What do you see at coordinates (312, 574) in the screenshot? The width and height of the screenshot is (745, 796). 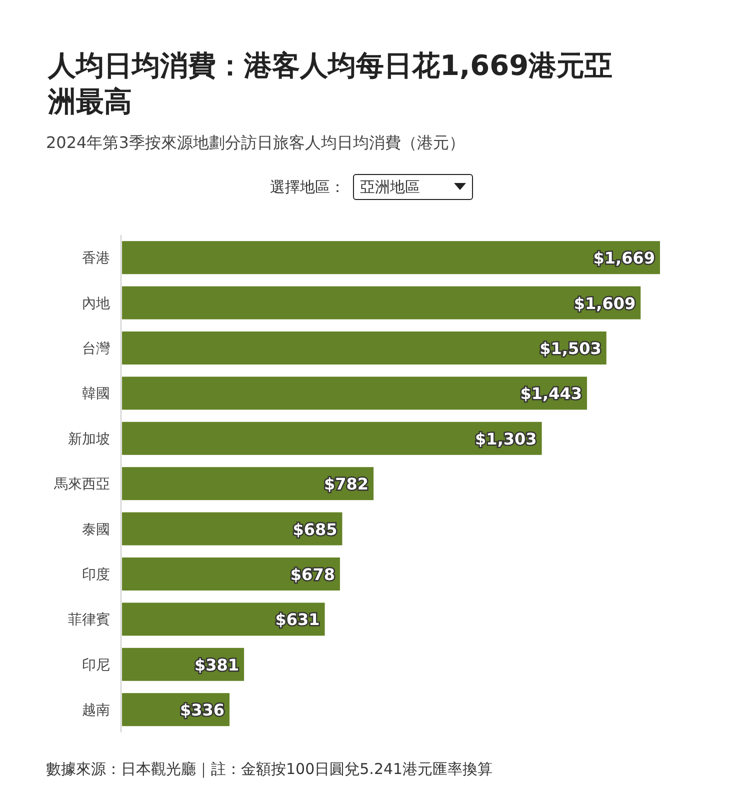 I see `data-label: $678` at bounding box center [312, 574].